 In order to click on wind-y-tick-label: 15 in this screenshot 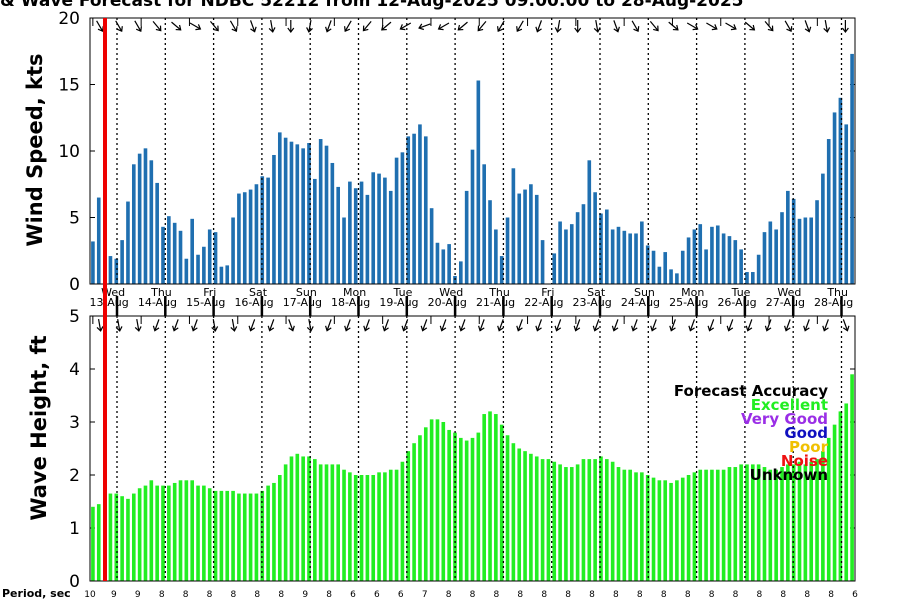, I will do `click(69, 86)`.